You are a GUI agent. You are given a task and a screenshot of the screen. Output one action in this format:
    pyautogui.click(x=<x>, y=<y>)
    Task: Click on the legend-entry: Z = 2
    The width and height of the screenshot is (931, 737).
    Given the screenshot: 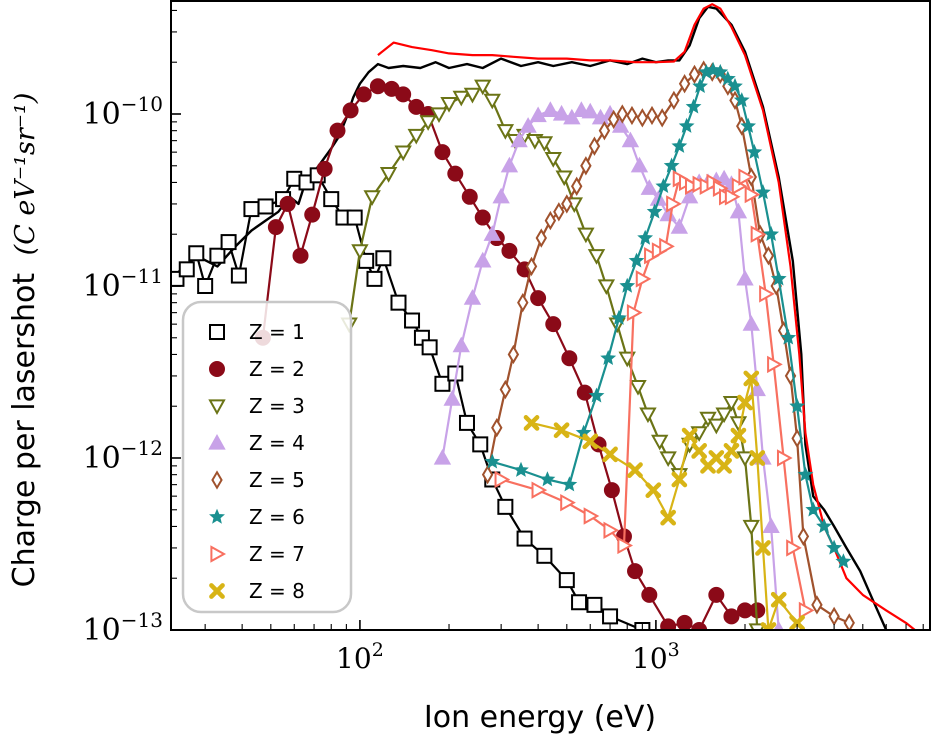 What is the action you would take?
    pyautogui.click(x=257, y=369)
    